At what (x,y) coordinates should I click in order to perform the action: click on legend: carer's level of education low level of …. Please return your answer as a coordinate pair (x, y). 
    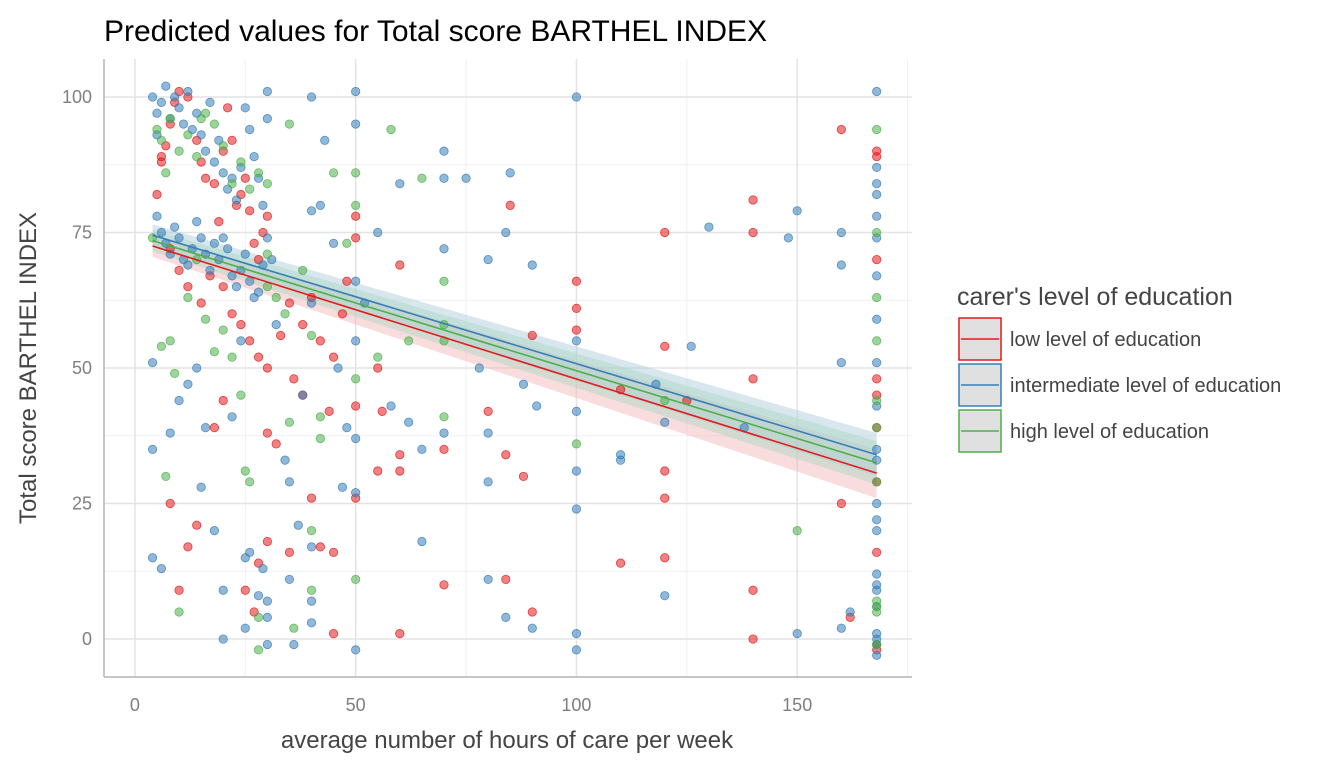
    Looking at the image, I should click on (1119, 368).